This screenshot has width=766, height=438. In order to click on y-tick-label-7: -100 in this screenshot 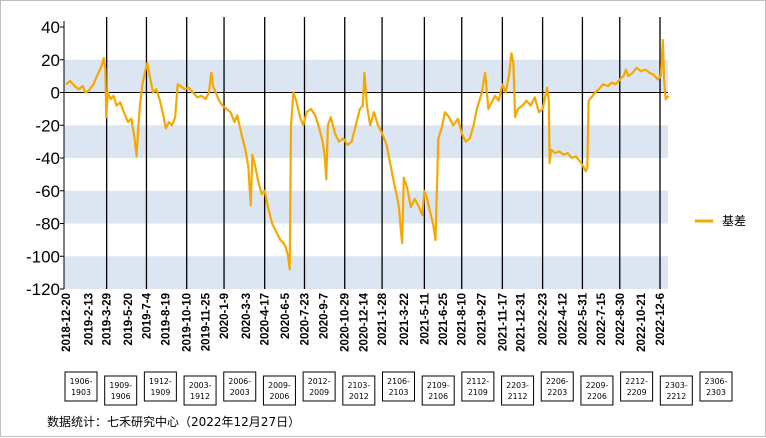, I will do `click(43, 256)`.